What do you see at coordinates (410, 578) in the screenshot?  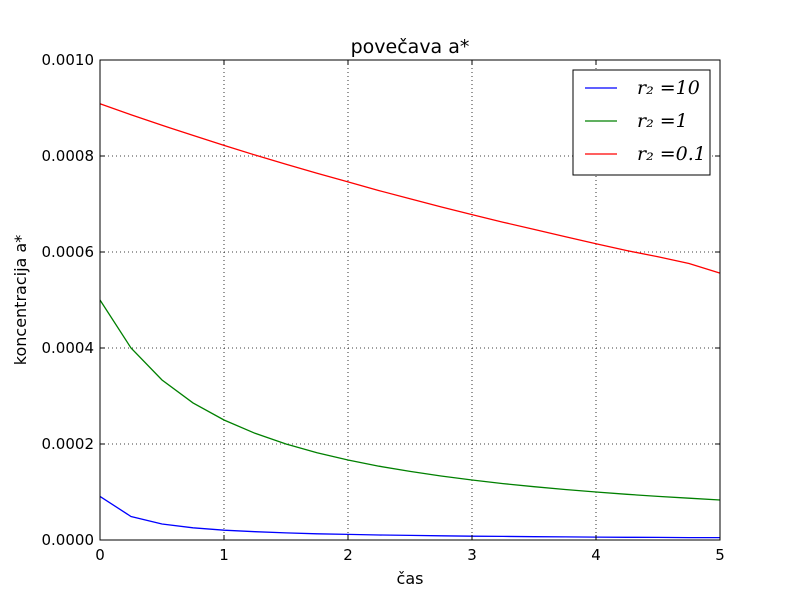 I see `x-axis-label: čas` at bounding box center [410, 578].